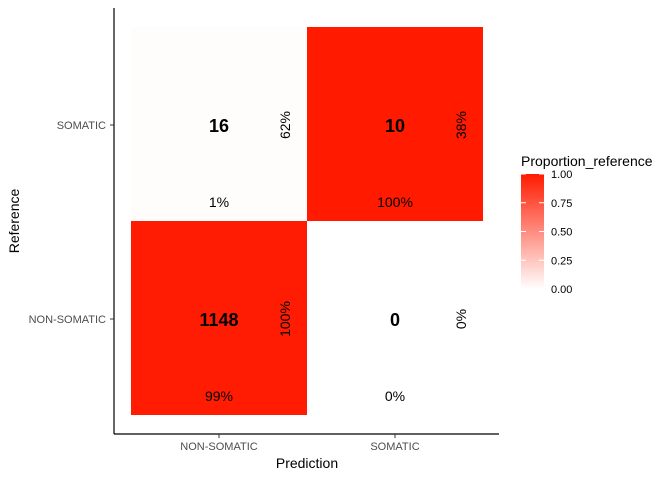 The image size is (672, 480). What do you see at coordinates (14, 220) in the screenshot?
I see `y-axis-title: Reference` at bounding box center [14, 220].